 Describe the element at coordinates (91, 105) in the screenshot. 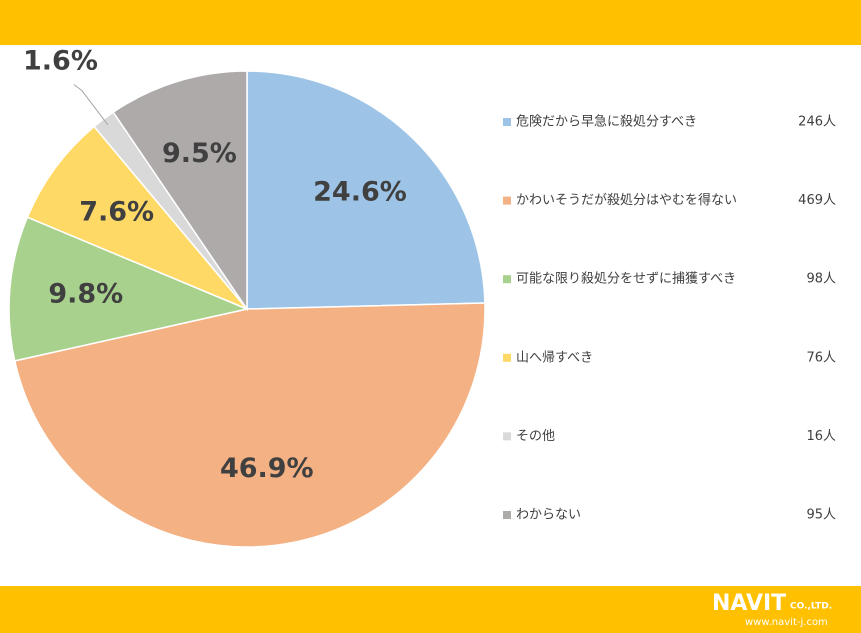

I see `leader-line` at that location.